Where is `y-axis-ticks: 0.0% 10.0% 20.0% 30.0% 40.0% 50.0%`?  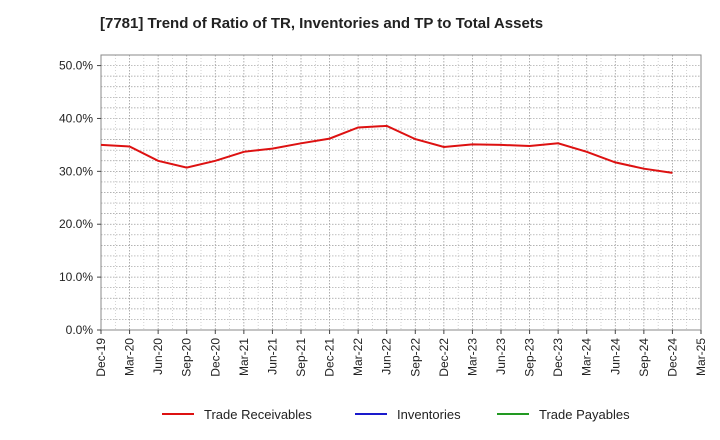
y-axis-ticks: 0.0% 10.0% 20.0% 30.0% 40.0% 50.0% is located at coordinates (80, 198).